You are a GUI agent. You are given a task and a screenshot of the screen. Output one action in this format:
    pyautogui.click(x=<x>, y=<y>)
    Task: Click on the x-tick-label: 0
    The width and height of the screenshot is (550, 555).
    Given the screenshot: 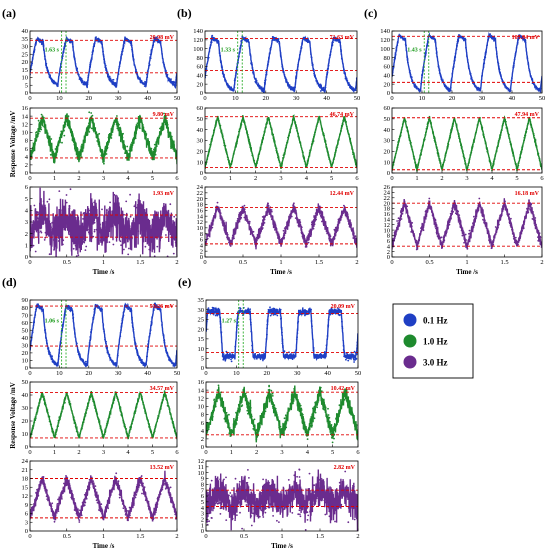 What is the action you would take?
    pyautogui.click(x=29, y=262)
    